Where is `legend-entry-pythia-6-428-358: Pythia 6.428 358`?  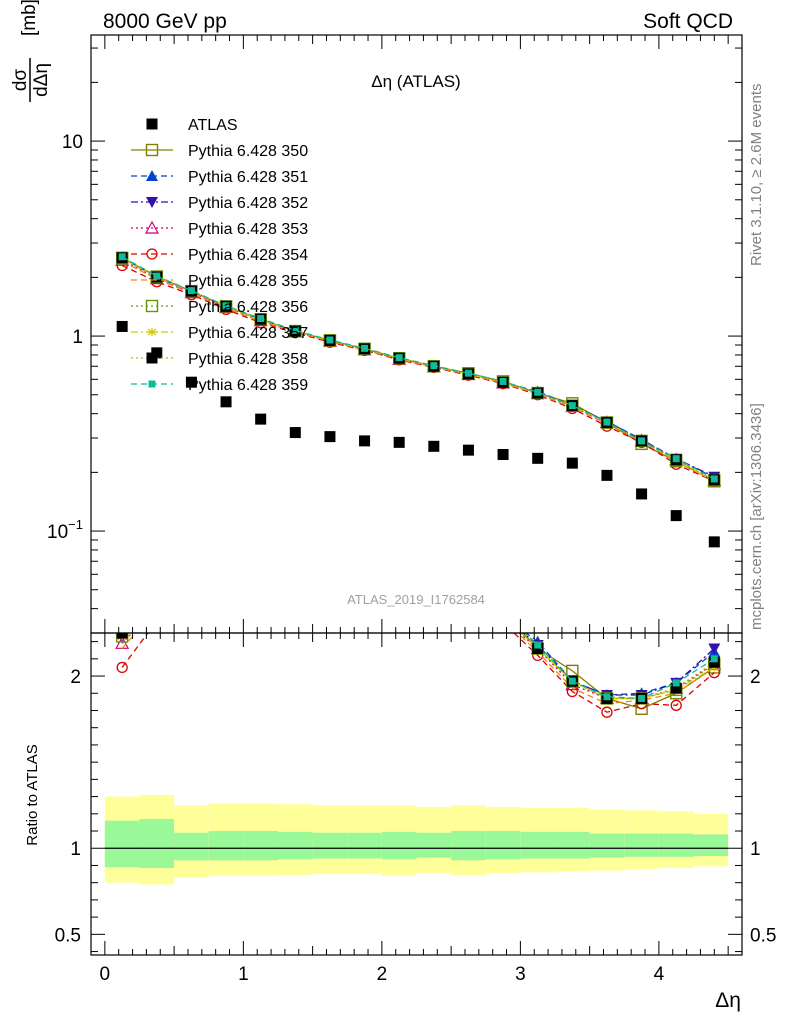
legend-entry-pythia-6-428-358: Pythia 6.428 358 is located at coordinates (219, 359).